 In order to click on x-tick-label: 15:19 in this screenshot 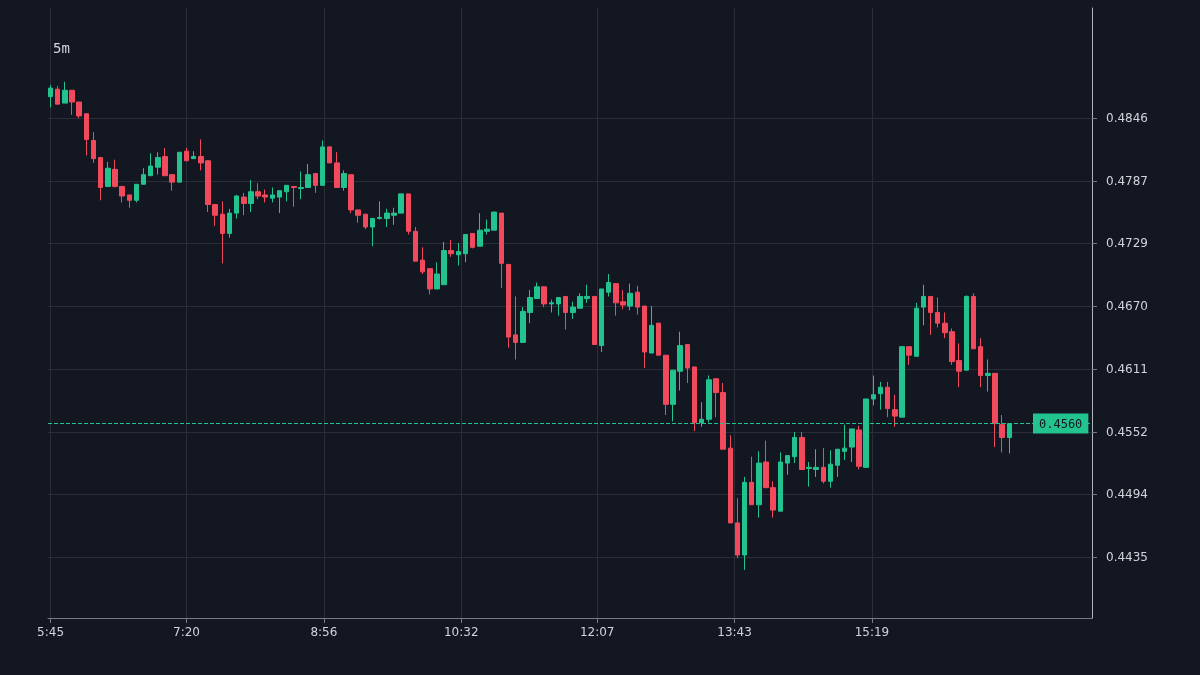, I will do `click(872, 632)`.